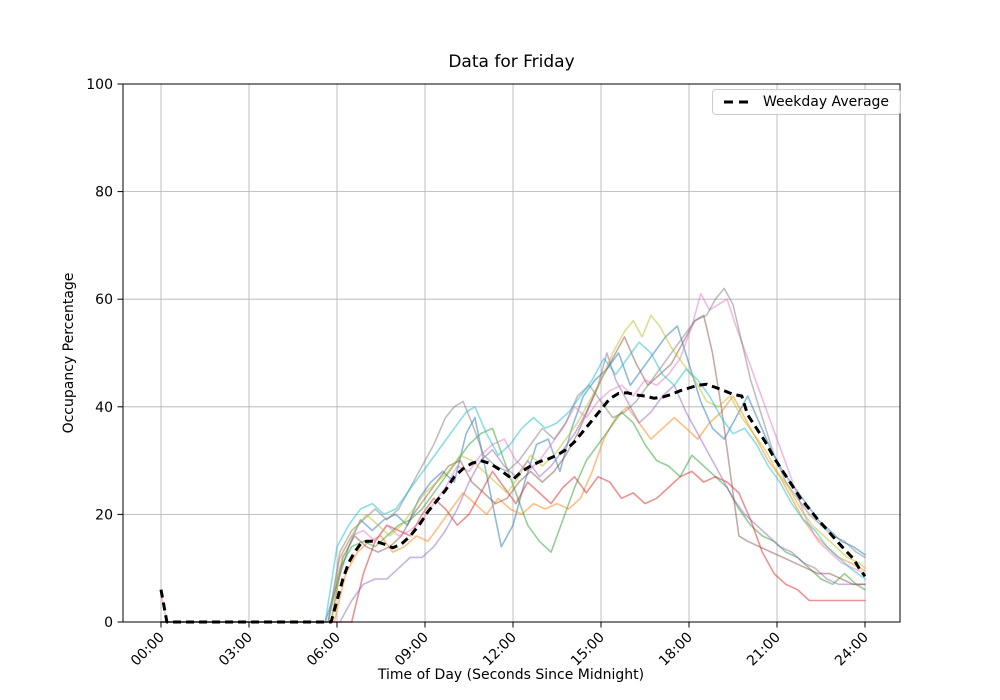 This screenshot has width=1000, height=700. Describe the element at coordinates (104, 408) in the screenshot. I see `y-tick-label: 40` at that location.